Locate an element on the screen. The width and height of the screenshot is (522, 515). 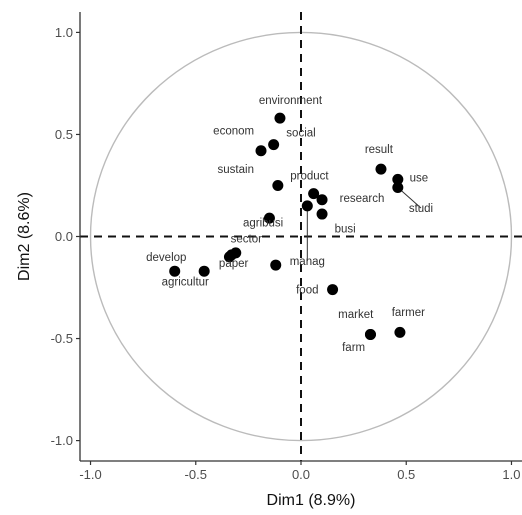
point-label: develop is located at coordinates (166, 258).